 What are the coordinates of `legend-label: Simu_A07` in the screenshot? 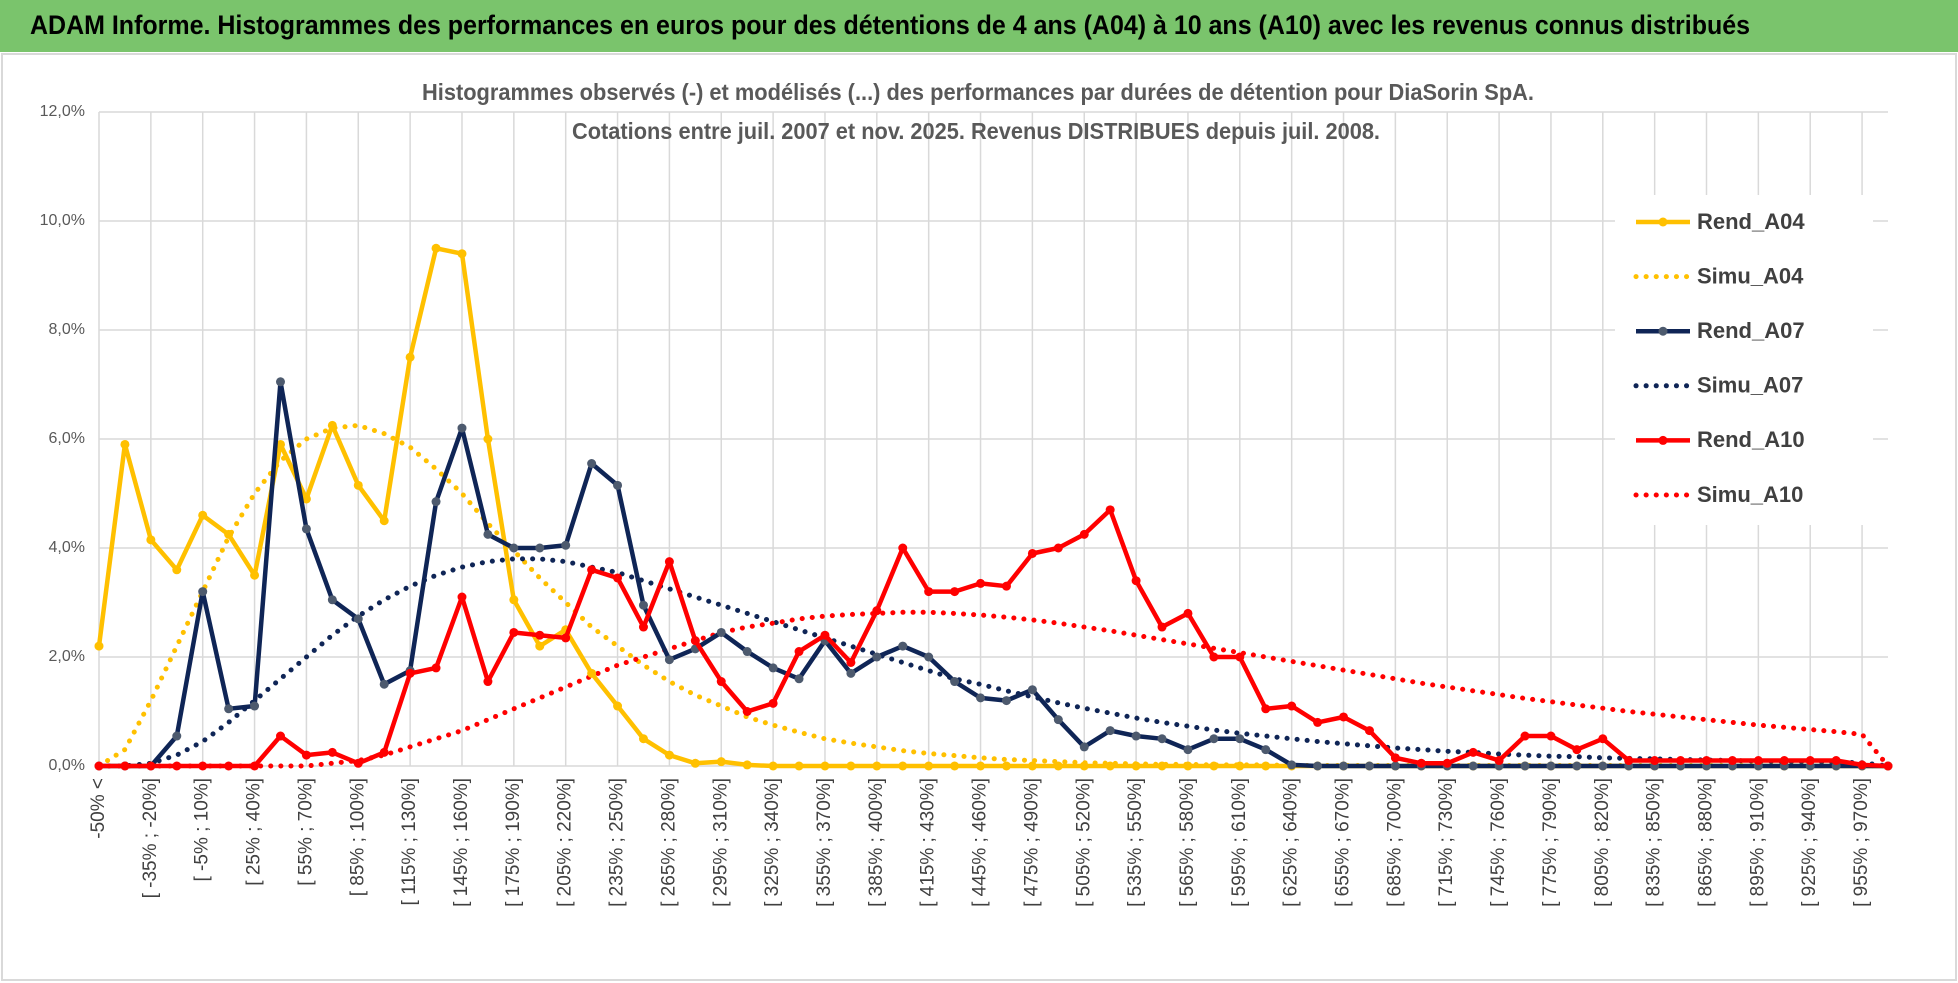 It's located at (1750, 385).